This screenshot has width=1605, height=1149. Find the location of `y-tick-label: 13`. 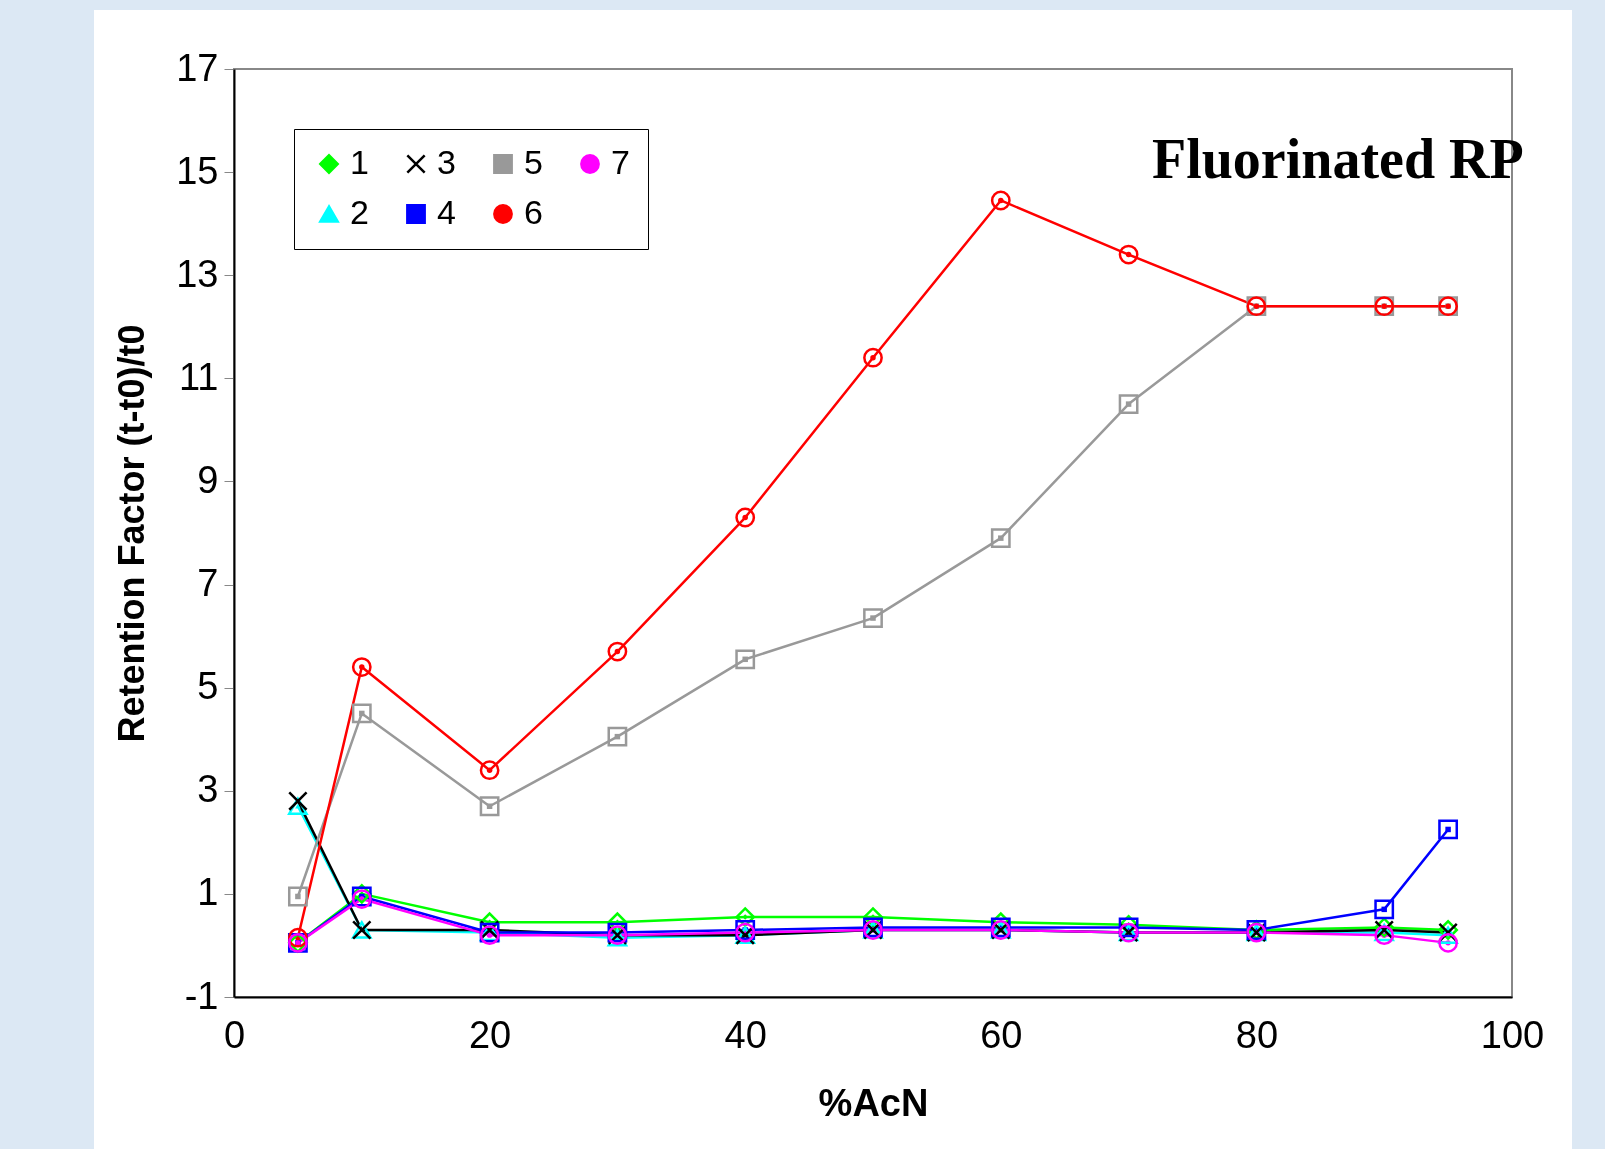

y-tick-label: 13 is located at coordinates (197, 273).